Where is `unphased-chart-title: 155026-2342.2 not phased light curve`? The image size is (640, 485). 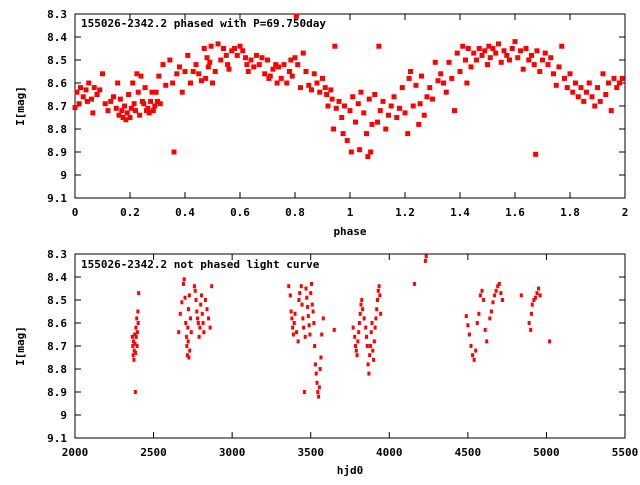 unphased-chart-title: 155026-2342.2 not phased light curve is located at coordinates (200, 264).